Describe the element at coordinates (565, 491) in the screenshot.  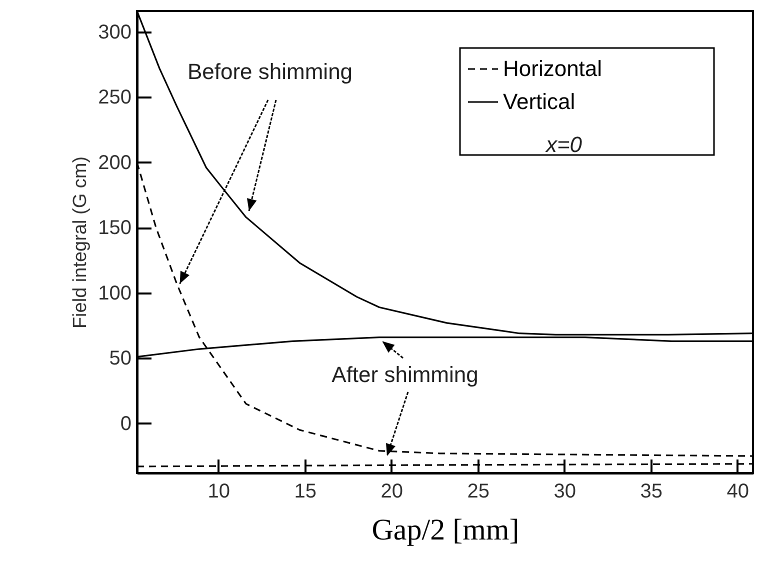
I see `x-tick-label: 30` at that location.